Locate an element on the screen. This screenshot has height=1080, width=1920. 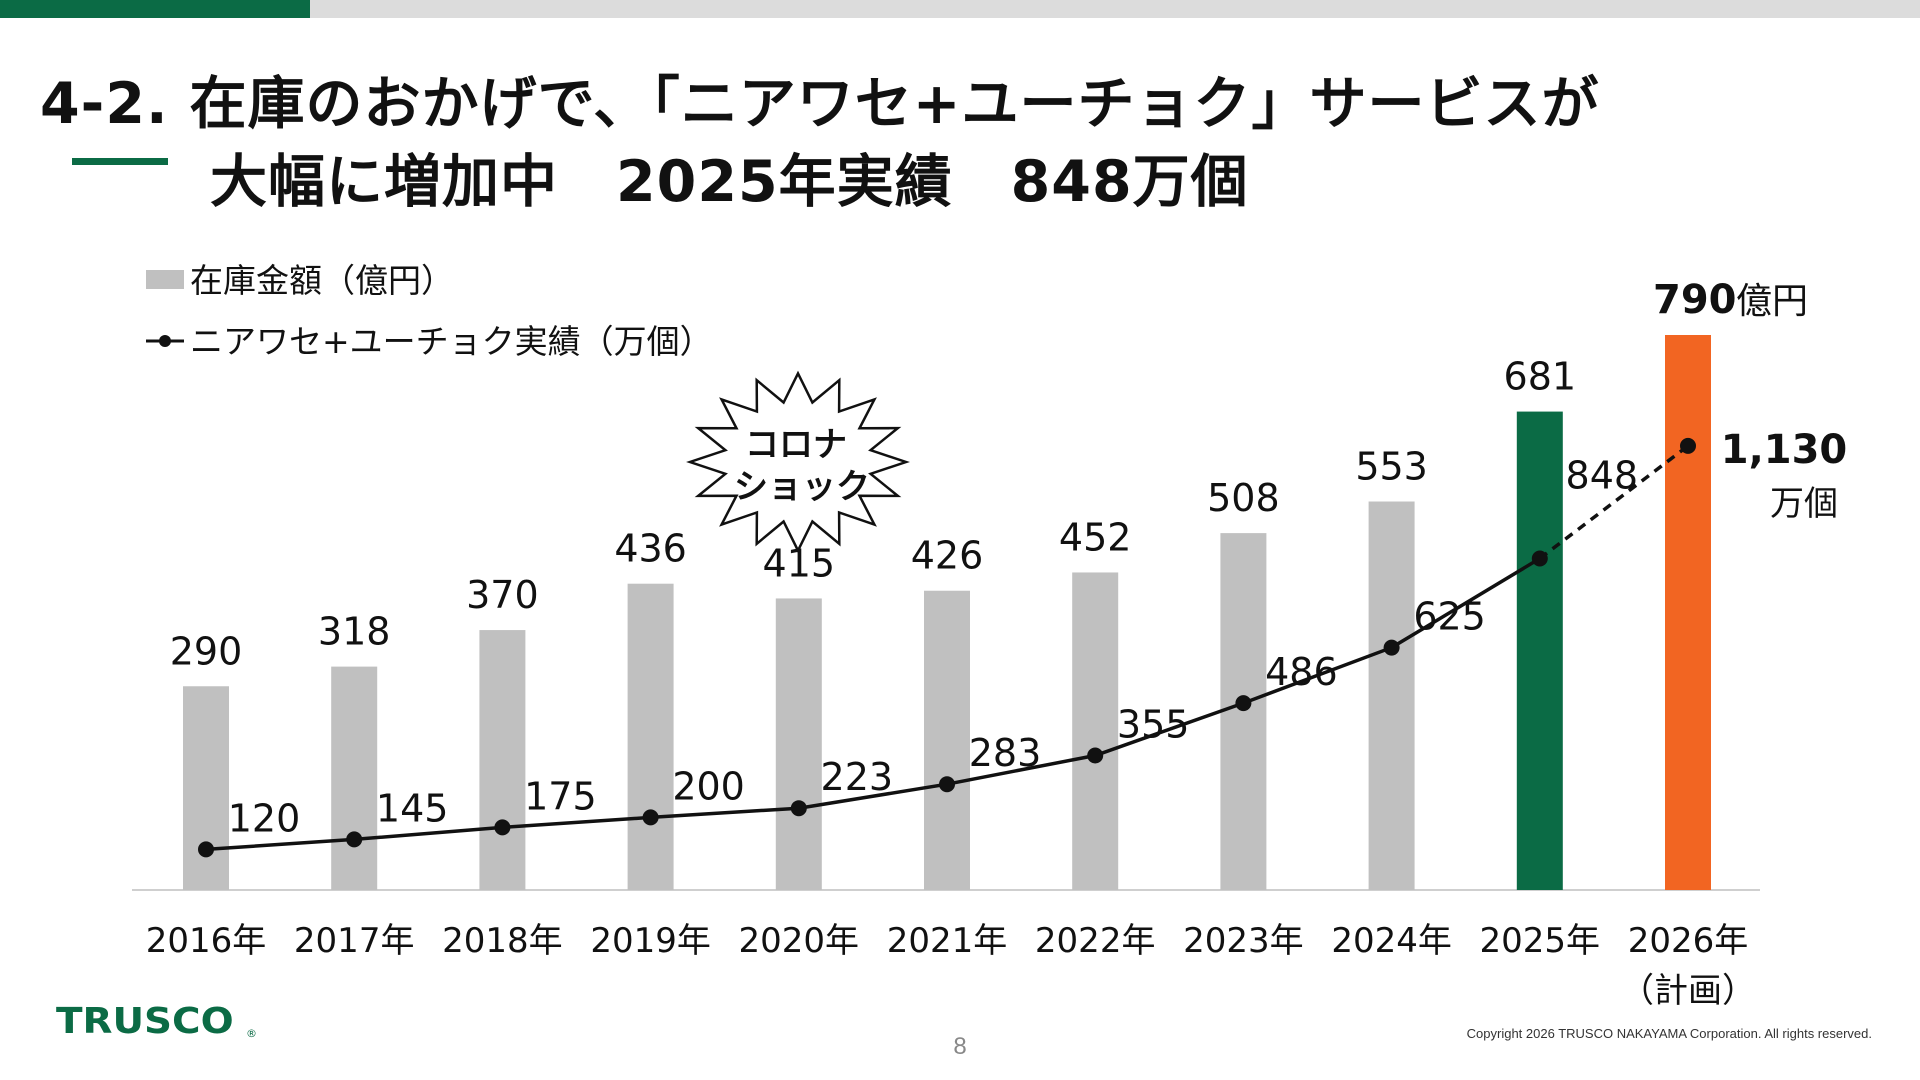
category-label: 2025年 is located at coordinates (1540, 941).